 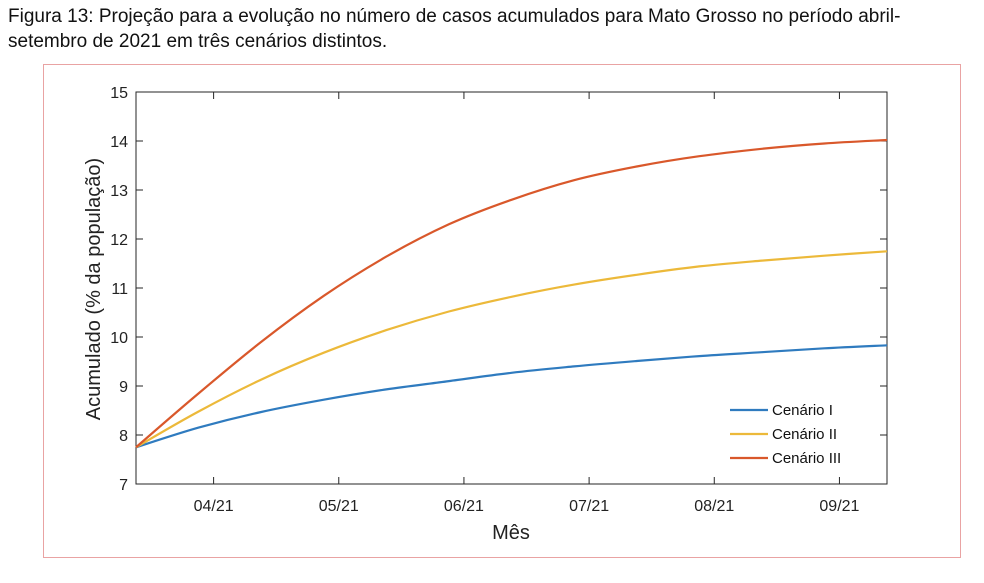 What do you see at coordinates (806, 458) in the screenshot?
I see `legend-label-3: Cenário III` at bounding box center [806, 458].